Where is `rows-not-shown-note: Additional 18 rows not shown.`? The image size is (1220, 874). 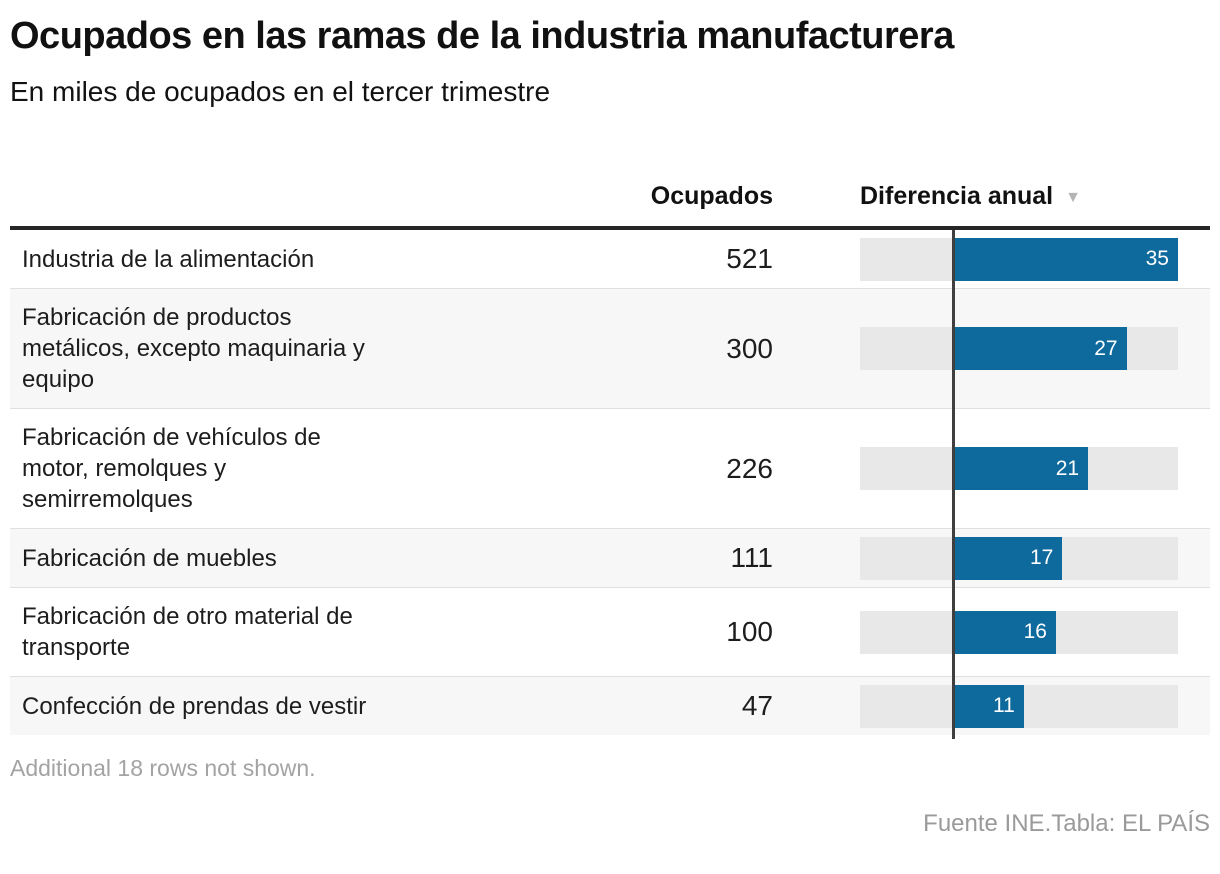 rows-not-shown-note: Additional 18 rows not shown. is located at coordinates (163, 768).